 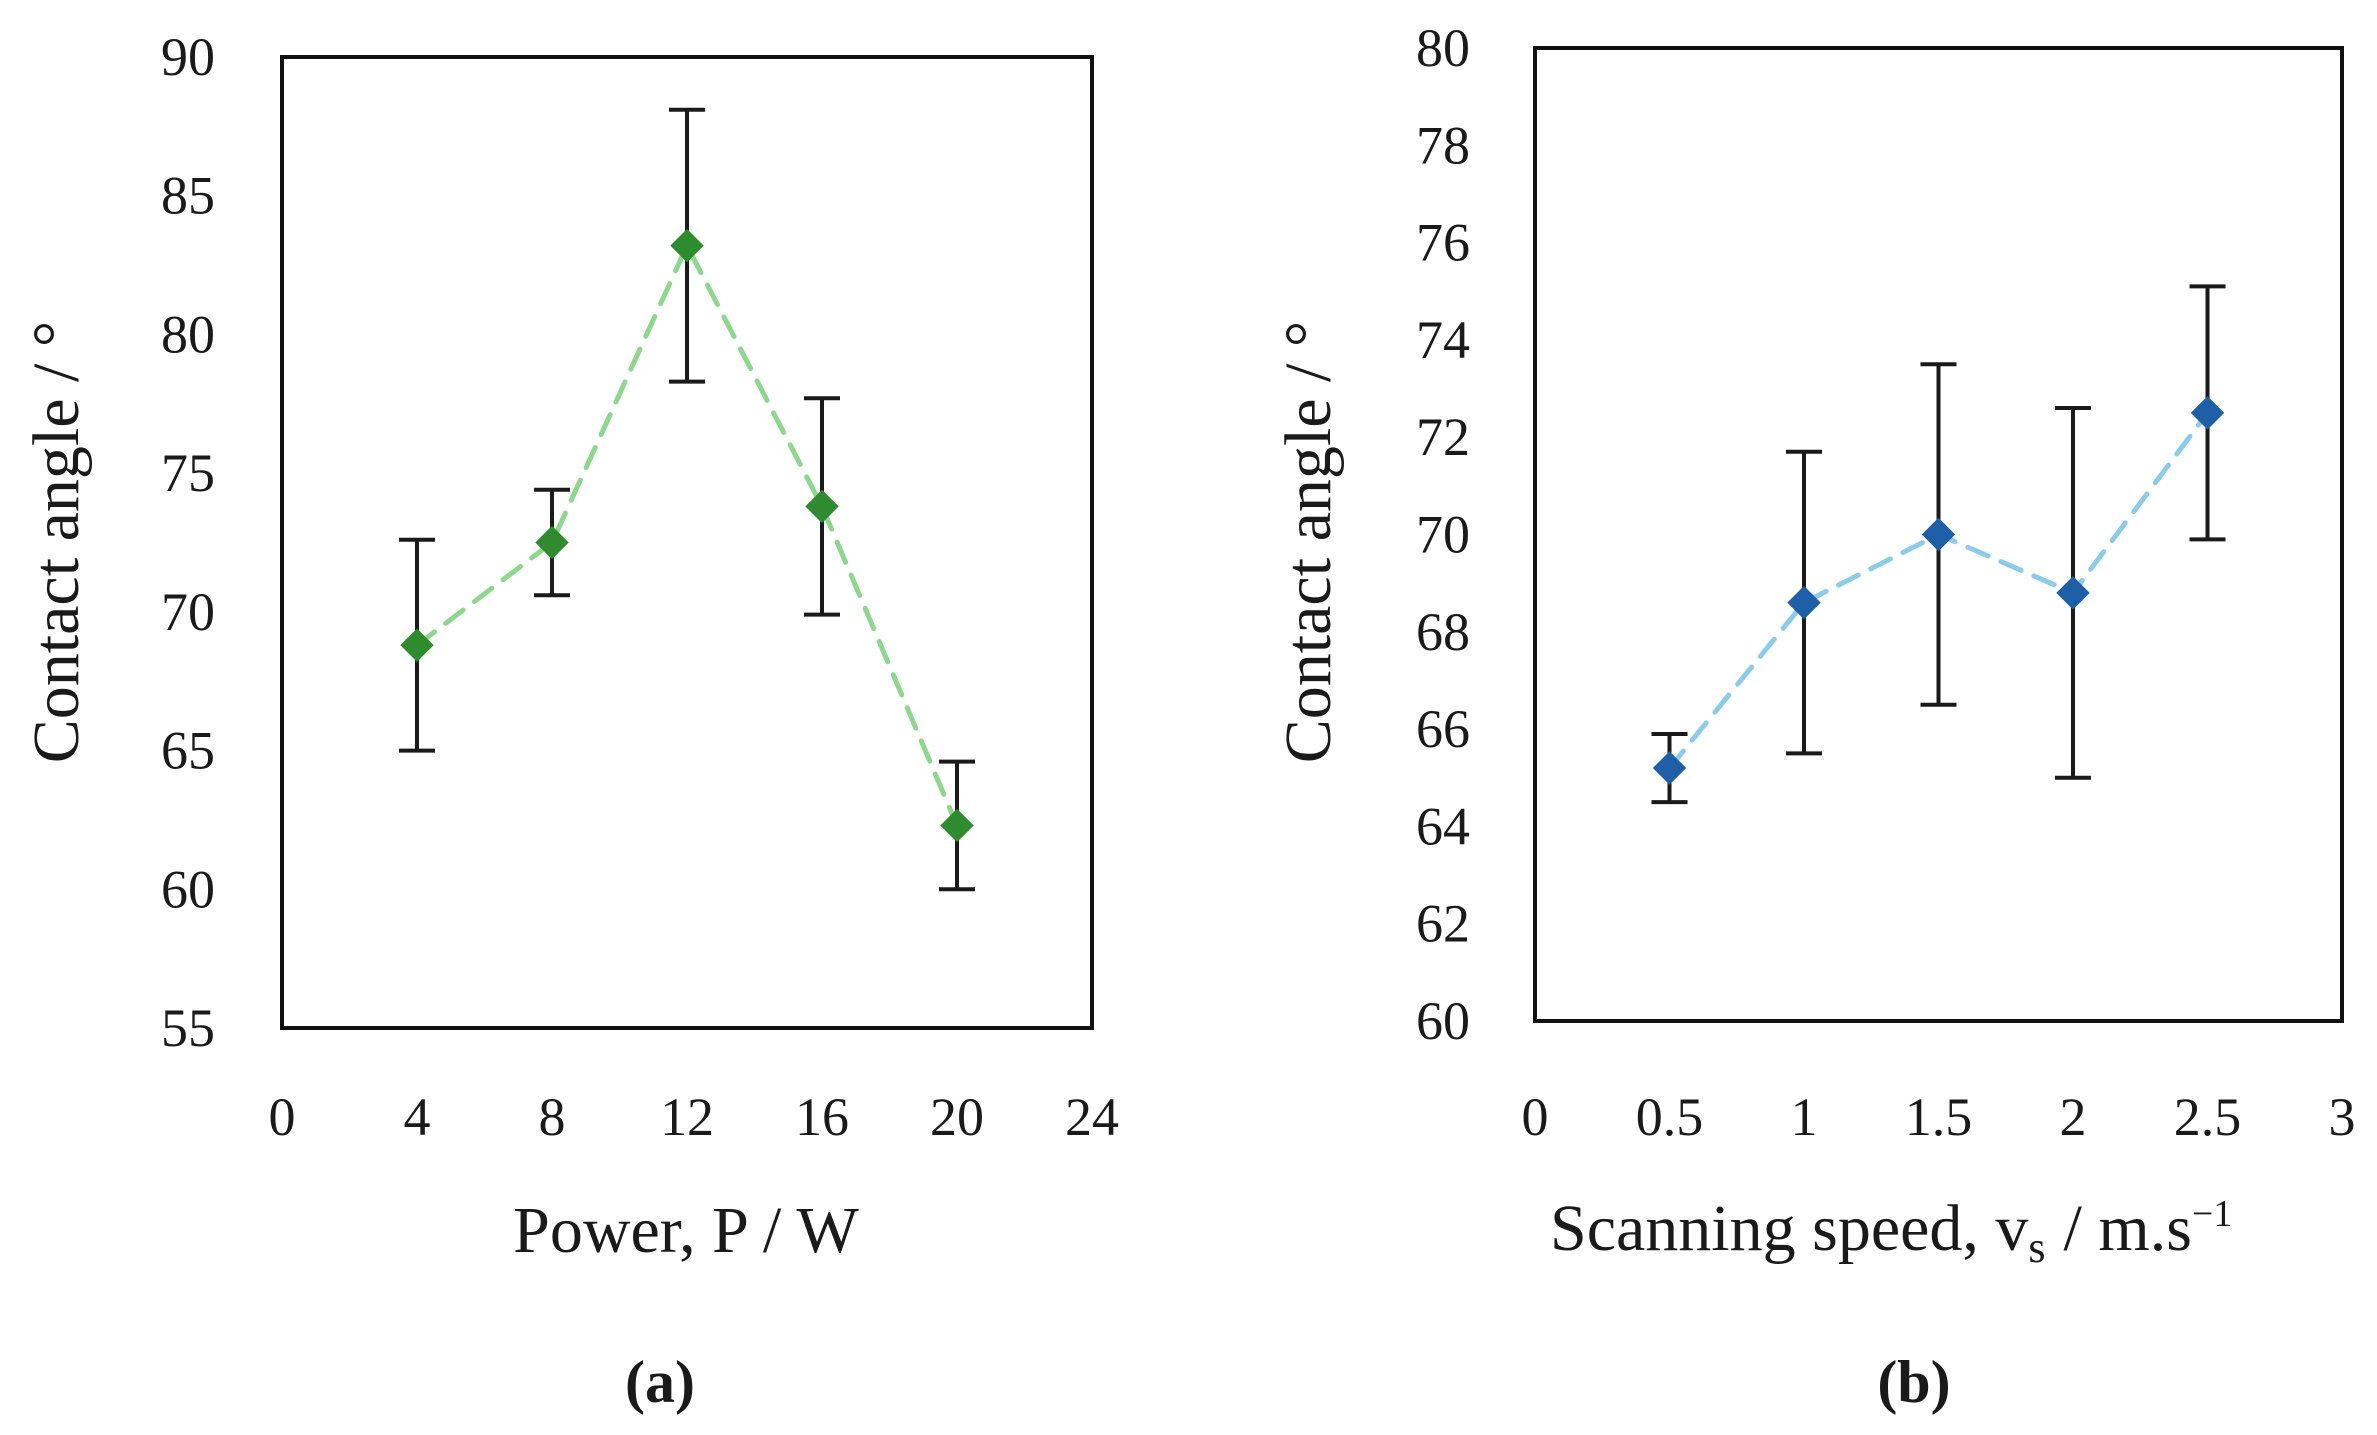 What do you see at coordinates (1443, 243) in the screenshot?
I see `y-tick-label: 76` at bounding box center [1443, 243].